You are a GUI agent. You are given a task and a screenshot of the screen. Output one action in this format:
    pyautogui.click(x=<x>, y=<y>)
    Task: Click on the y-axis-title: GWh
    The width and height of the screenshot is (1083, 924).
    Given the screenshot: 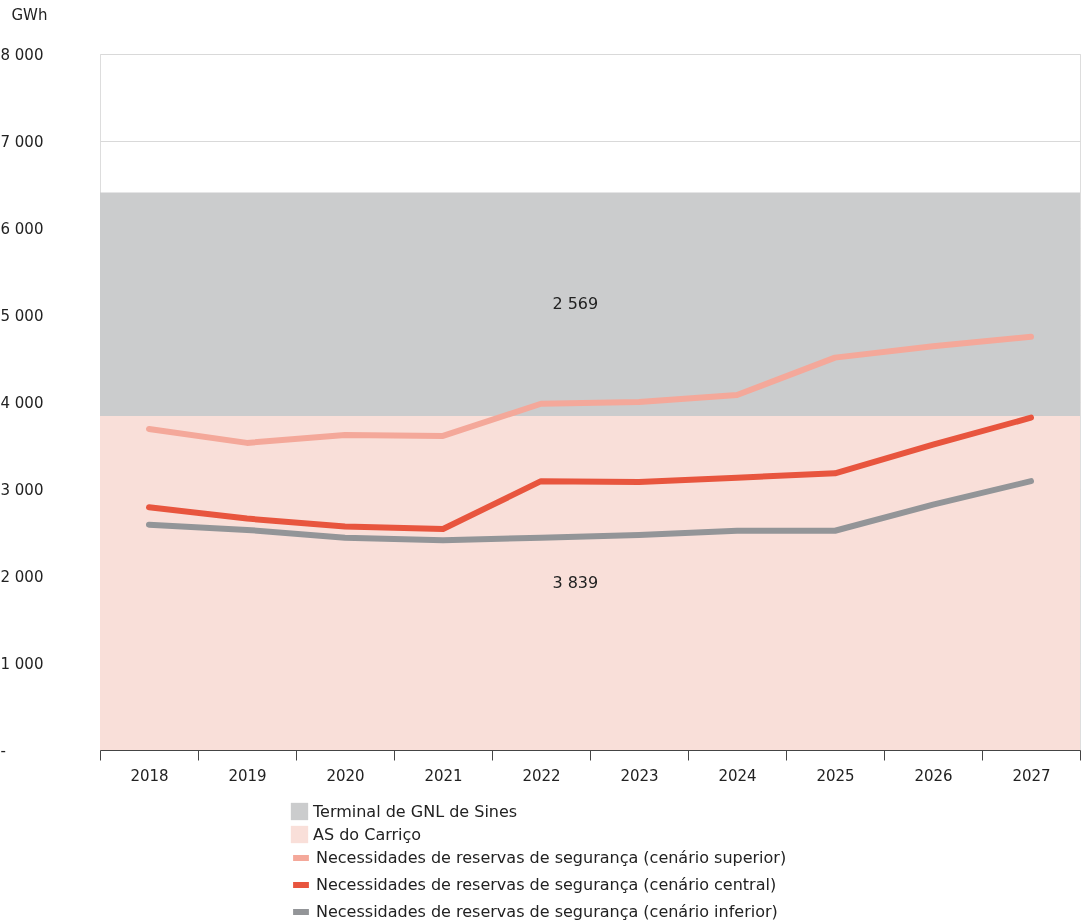 What is the action you would take?
    pyautogui.click(x=29, y=14)
    